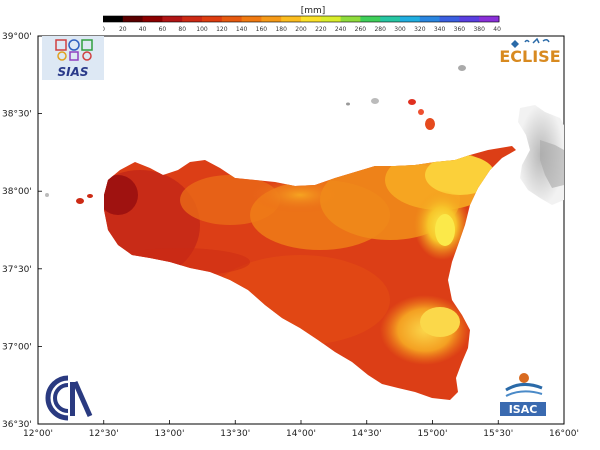 The image size is (600, 450). I want to click on legend-tick-label: 340, so click(440, 29).